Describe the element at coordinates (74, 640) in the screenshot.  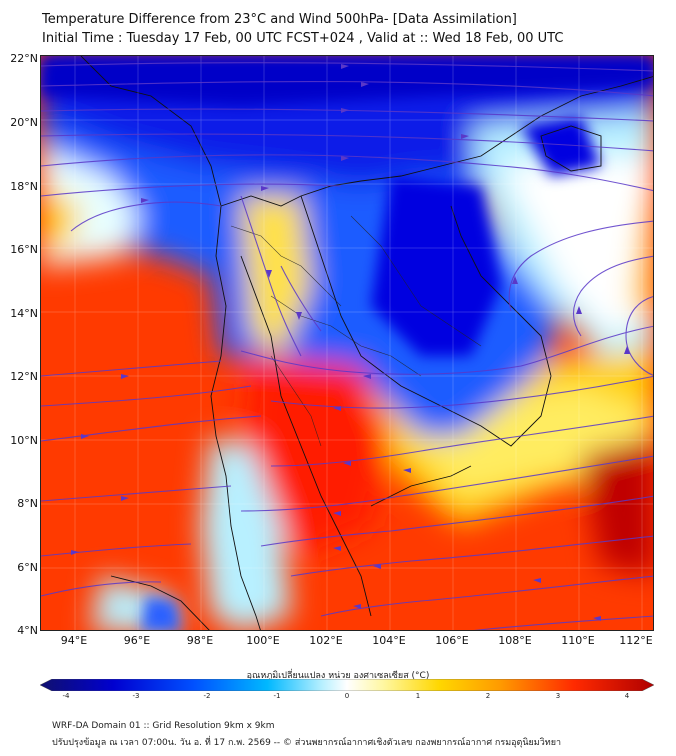
I see `lon-label-94e: 94°E` at that location.